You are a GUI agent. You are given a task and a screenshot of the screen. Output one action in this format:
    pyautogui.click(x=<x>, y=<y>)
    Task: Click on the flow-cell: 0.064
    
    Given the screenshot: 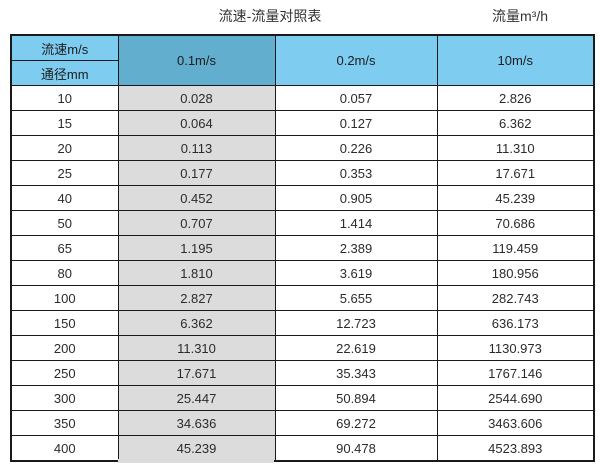 What is the action you would take?
    pyautogui.click(x=196, y=123)
    